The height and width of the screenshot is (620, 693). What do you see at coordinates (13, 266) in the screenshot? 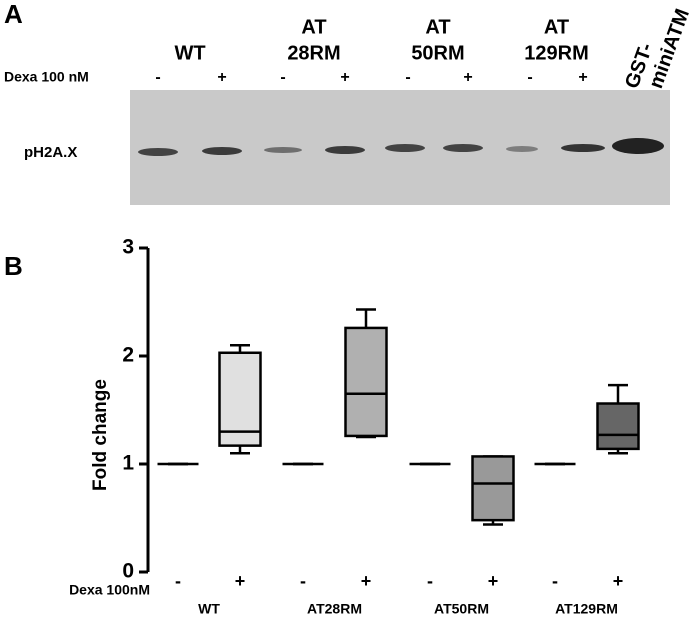
I see `panel-label: B` at bounding box center [13, 266].